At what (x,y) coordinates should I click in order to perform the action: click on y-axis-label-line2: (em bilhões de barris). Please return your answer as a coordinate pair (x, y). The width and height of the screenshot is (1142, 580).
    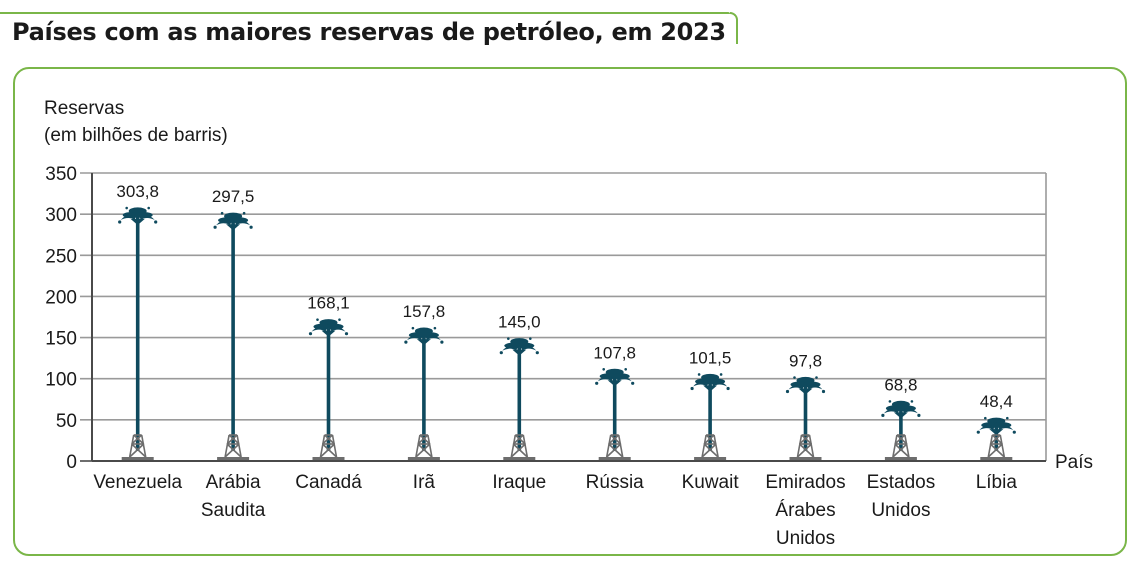
    Looking at the image, I should click on (136, 135).